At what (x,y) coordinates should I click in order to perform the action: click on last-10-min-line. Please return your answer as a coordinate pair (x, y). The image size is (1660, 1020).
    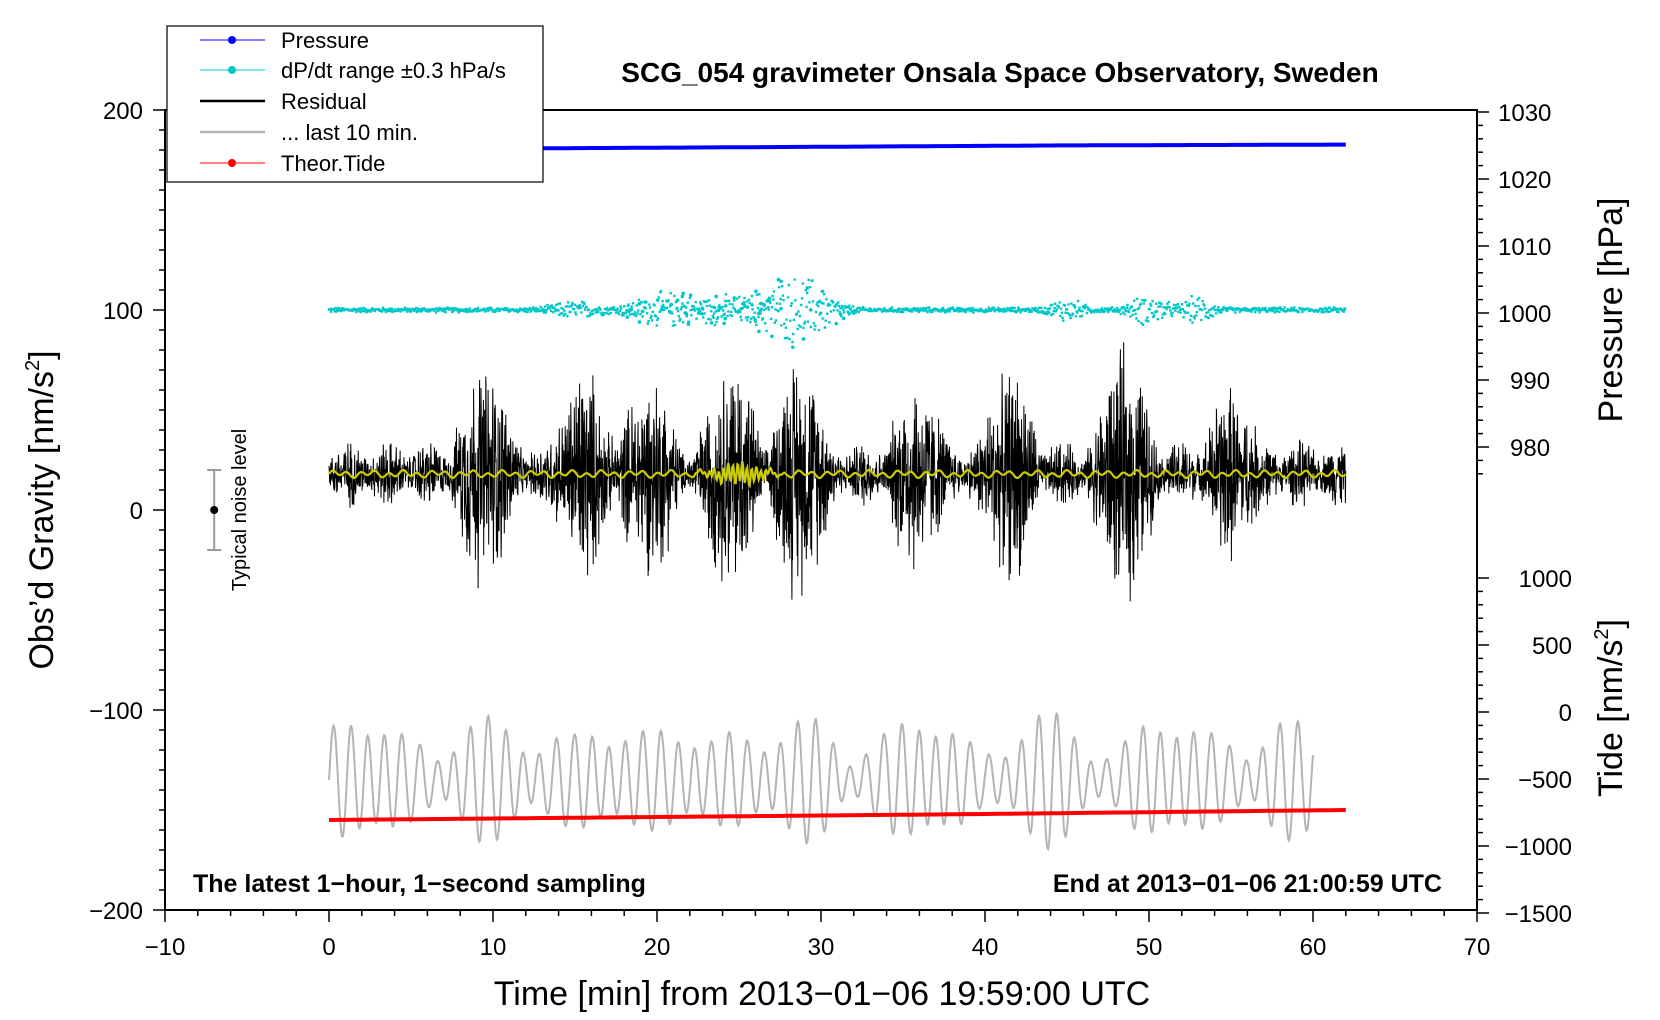
    Looking at the image, I should click on (821, 781).